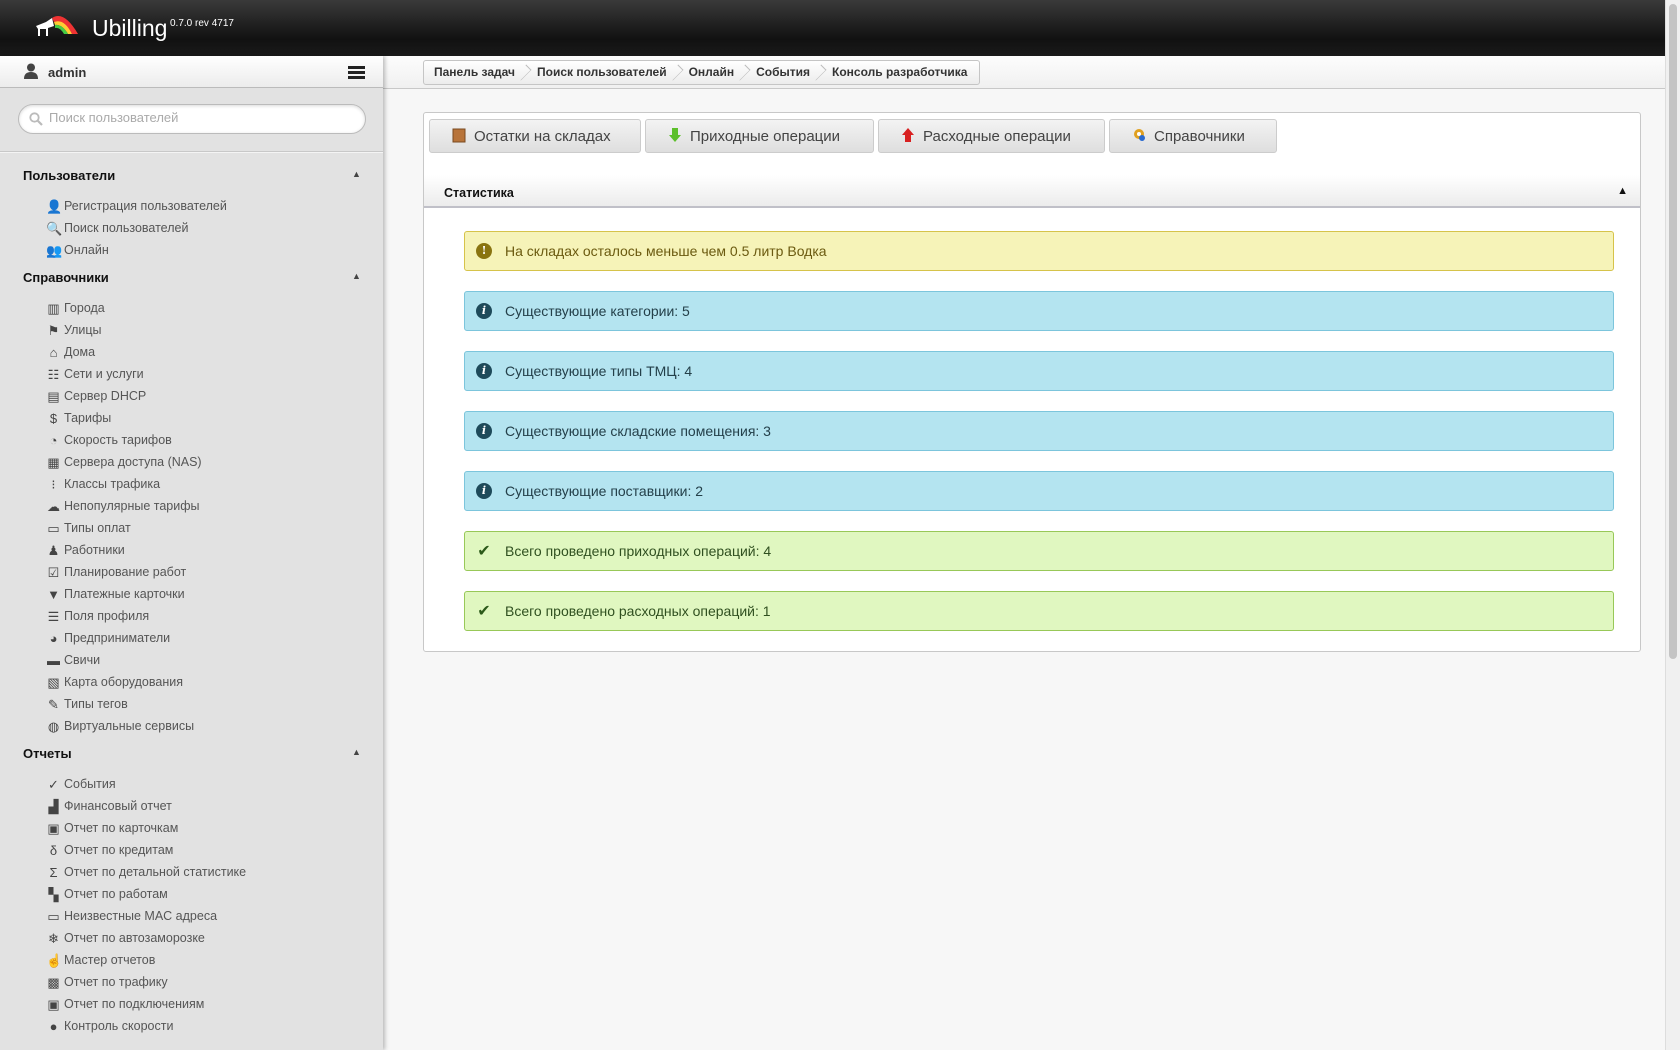  I want to click on map-icon: ▧, so click(53, 682).